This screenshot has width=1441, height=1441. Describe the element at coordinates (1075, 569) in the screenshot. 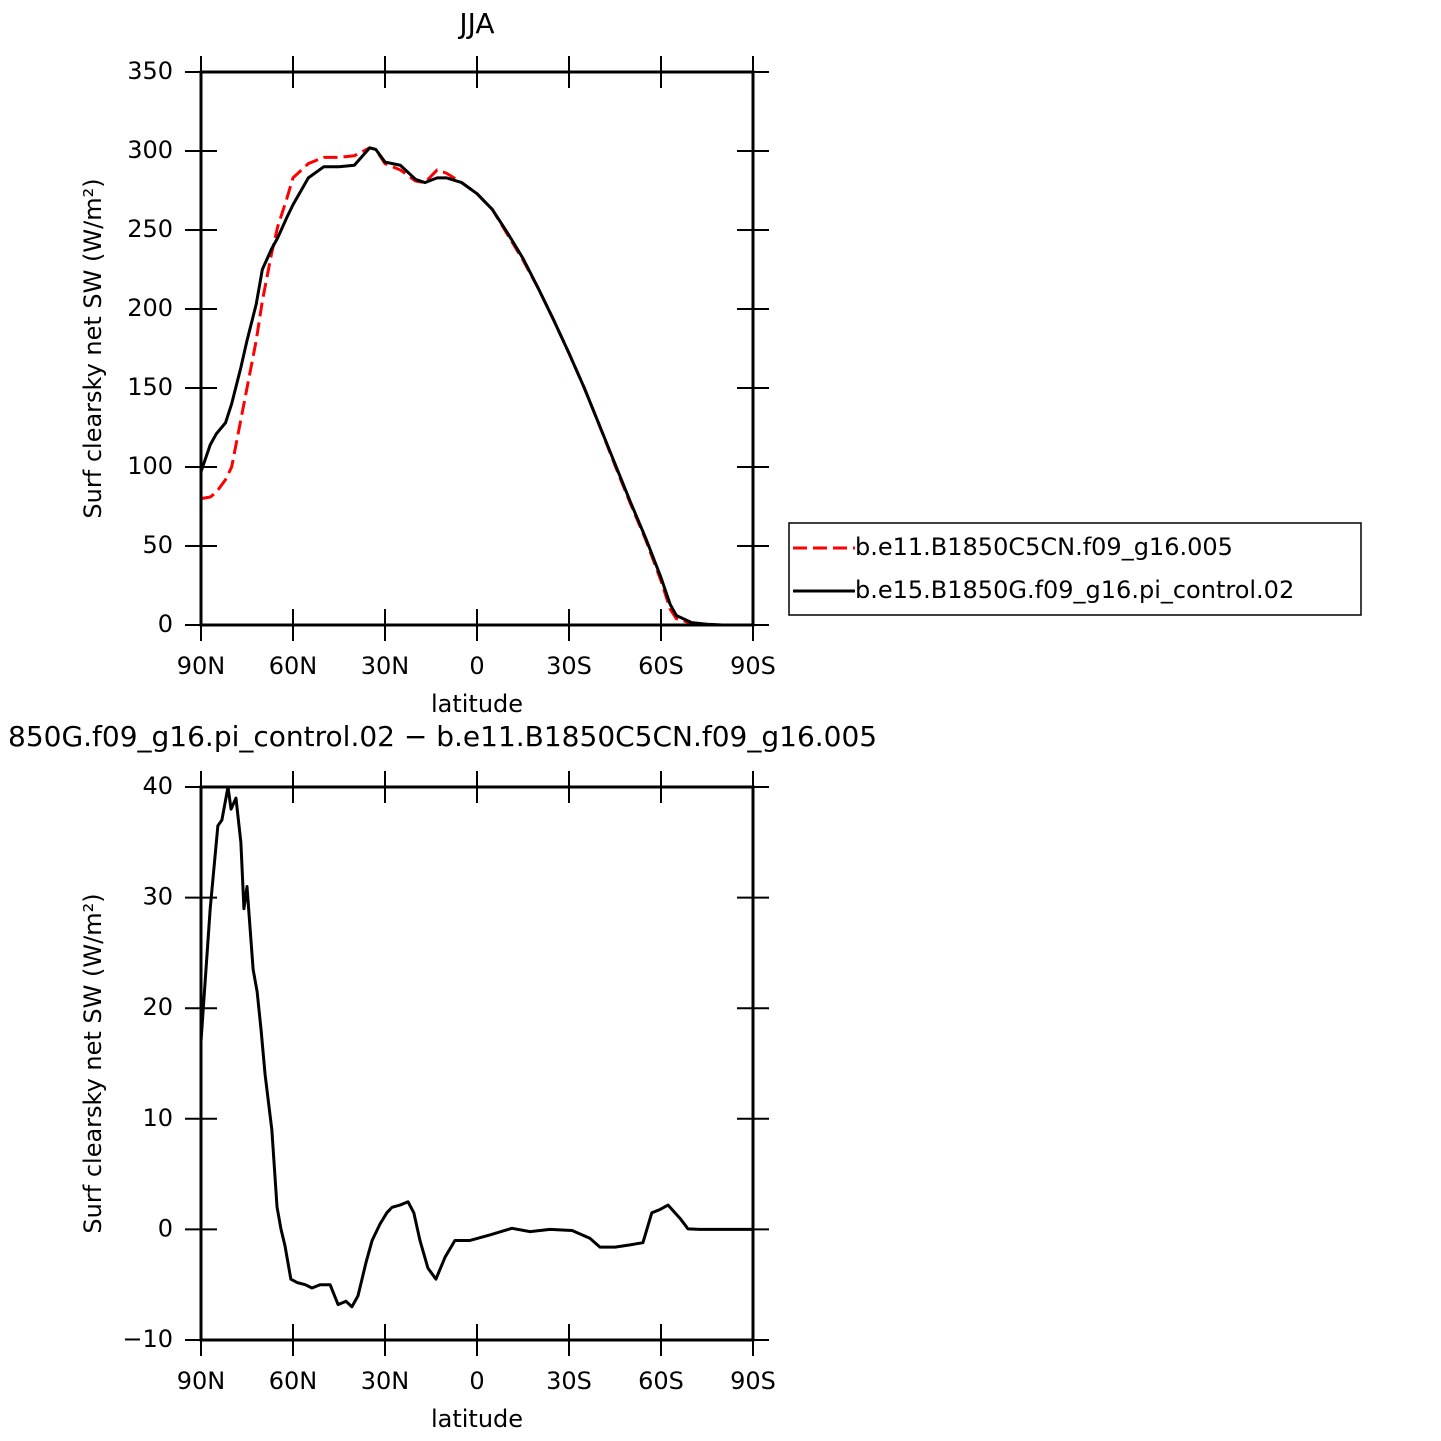

I see `legend-box` at that location.